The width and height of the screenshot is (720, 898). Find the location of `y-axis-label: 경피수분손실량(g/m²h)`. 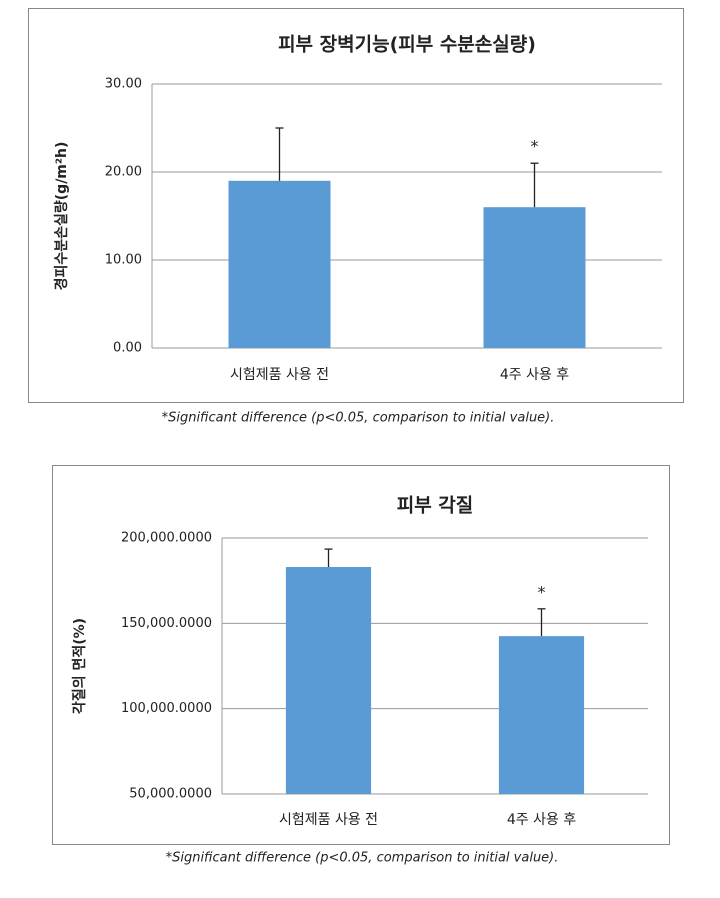

y-axis-label: 경피수분손실량(g/m²h) is located at coordinates (61, 216).